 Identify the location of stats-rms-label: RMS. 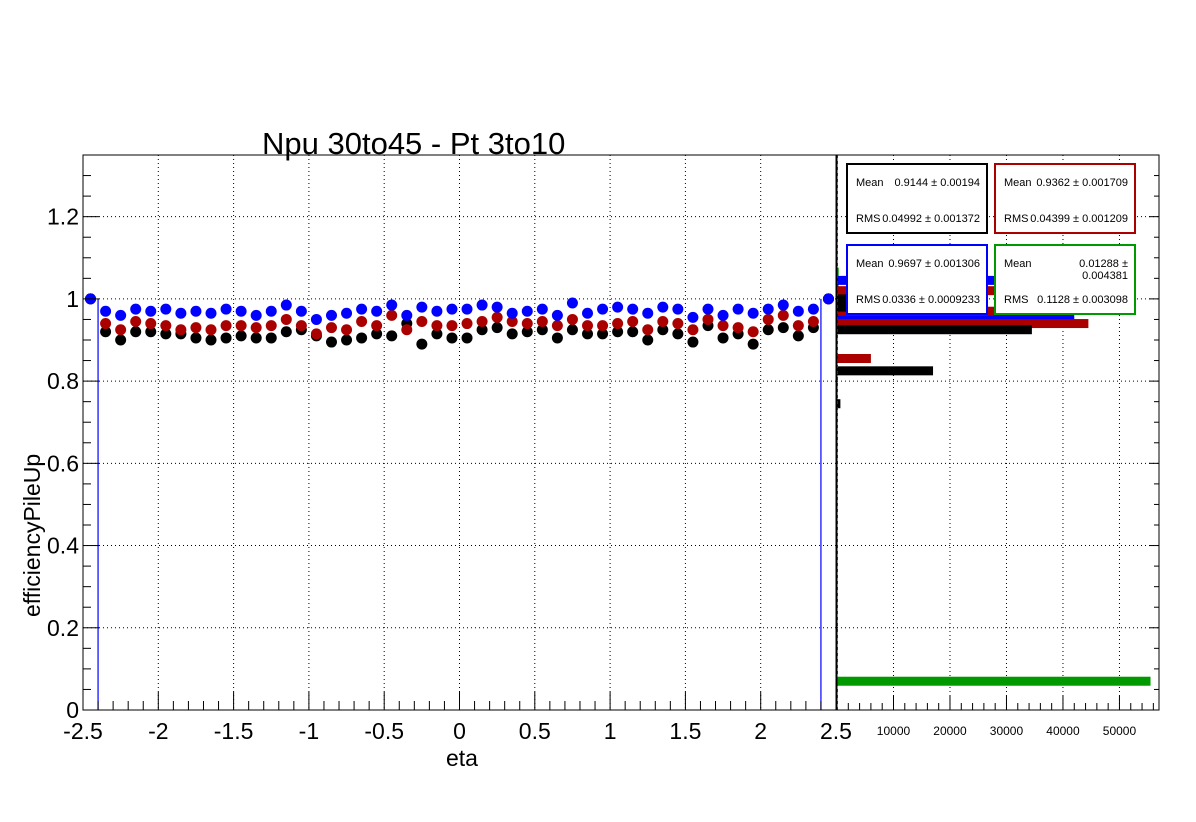
(868, 300).